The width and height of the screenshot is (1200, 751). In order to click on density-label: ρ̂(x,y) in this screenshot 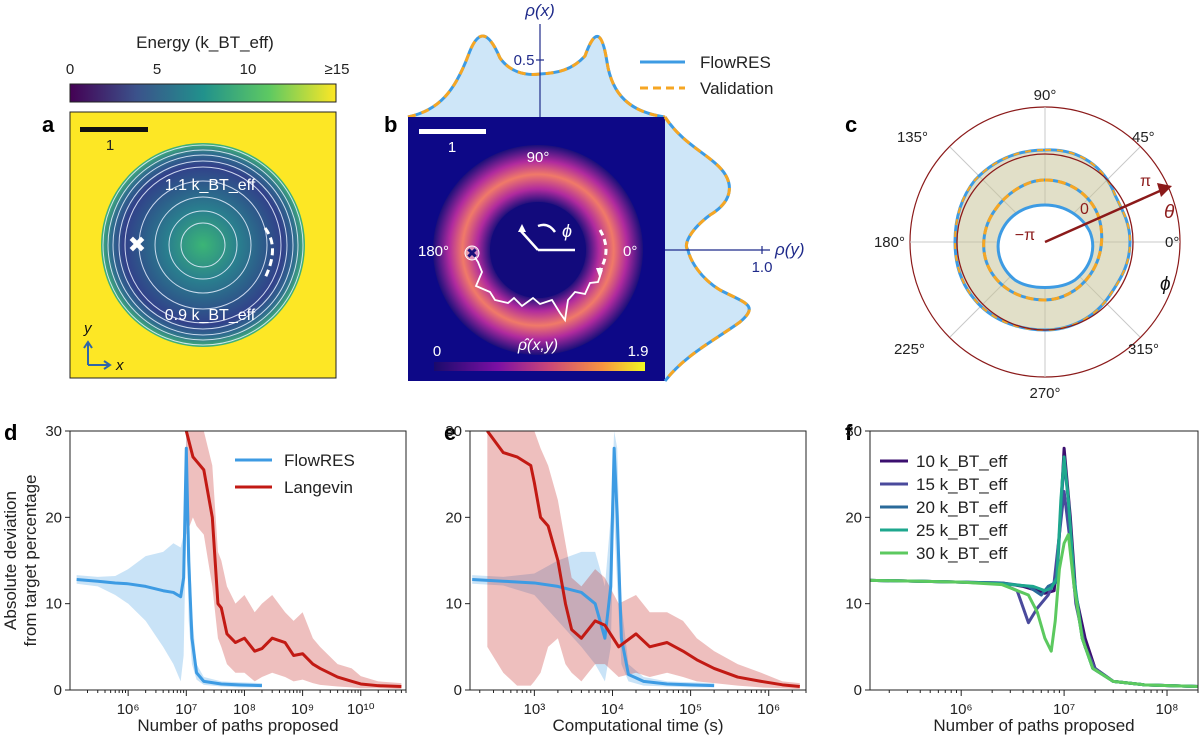, I will do `click(537, 345)`.